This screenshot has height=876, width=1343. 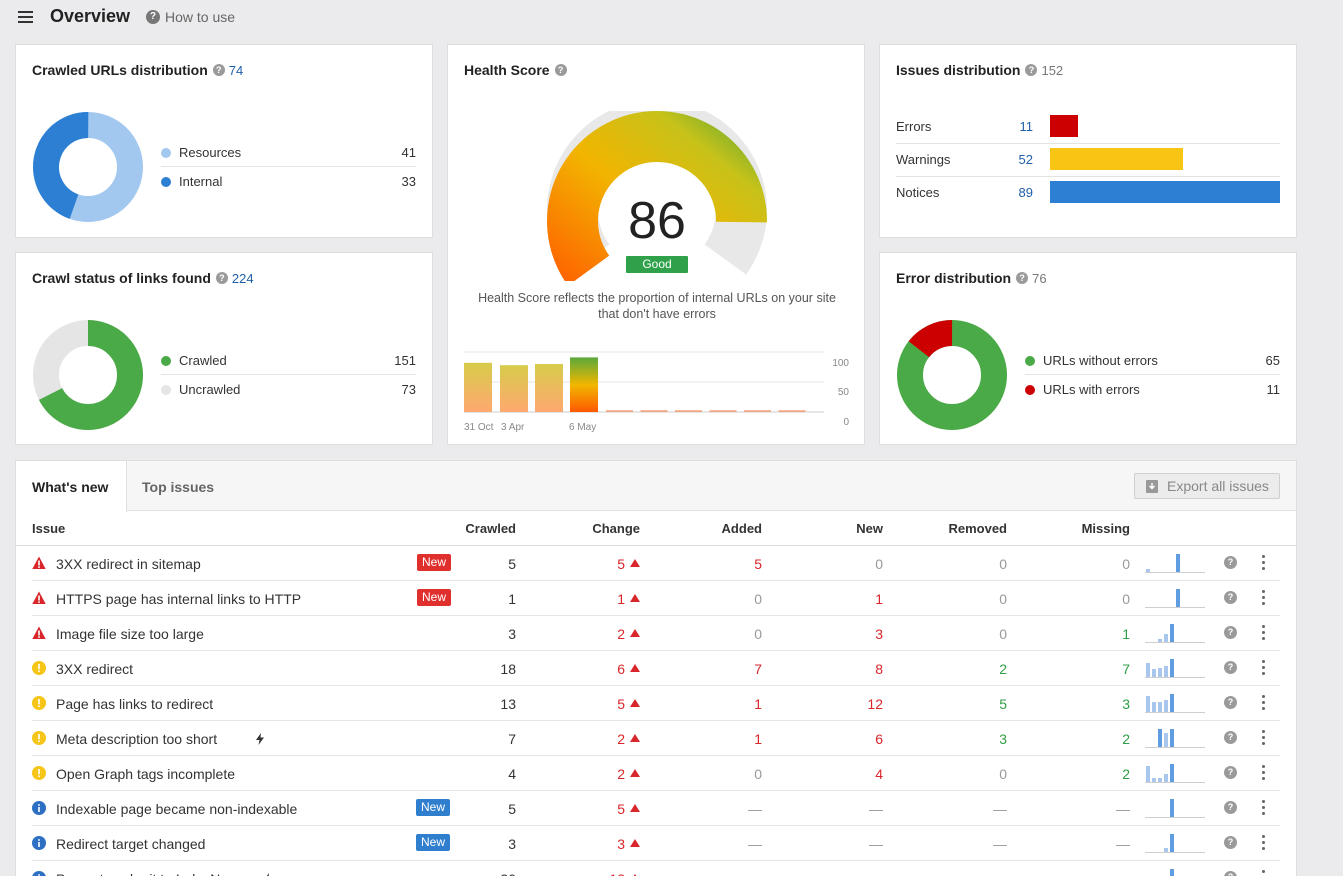 What do you see at coordinates (508, 669) in the screenshot?
I see `crawled-count: 18` at bounding box center [508, 669].